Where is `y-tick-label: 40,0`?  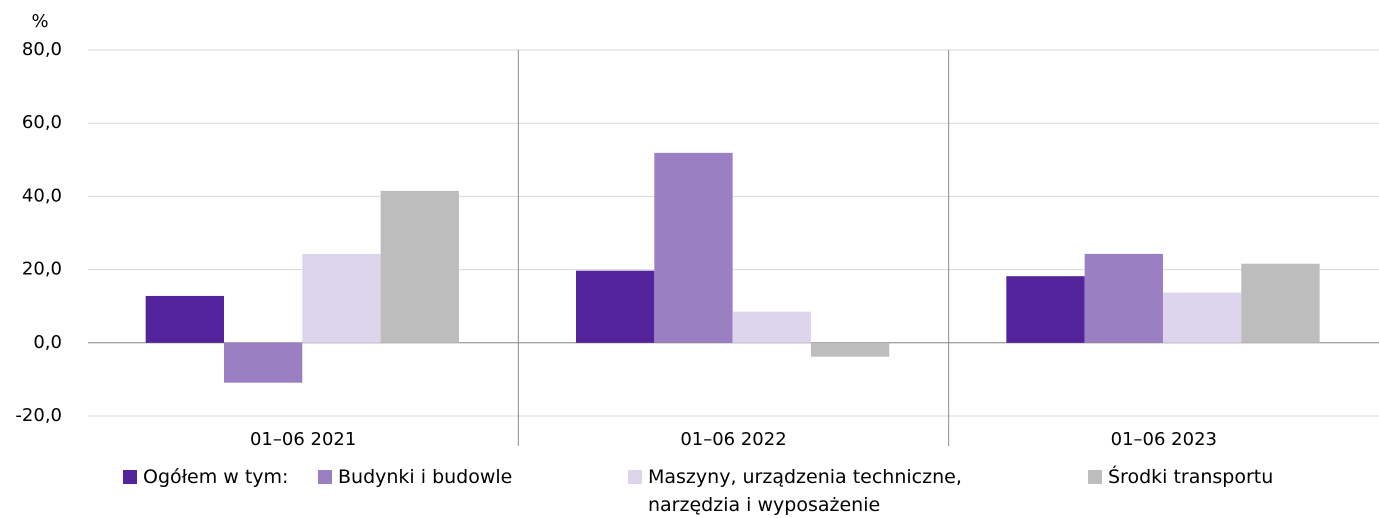 y-tick-label: 40,0 is located at coordinates (42, 195).